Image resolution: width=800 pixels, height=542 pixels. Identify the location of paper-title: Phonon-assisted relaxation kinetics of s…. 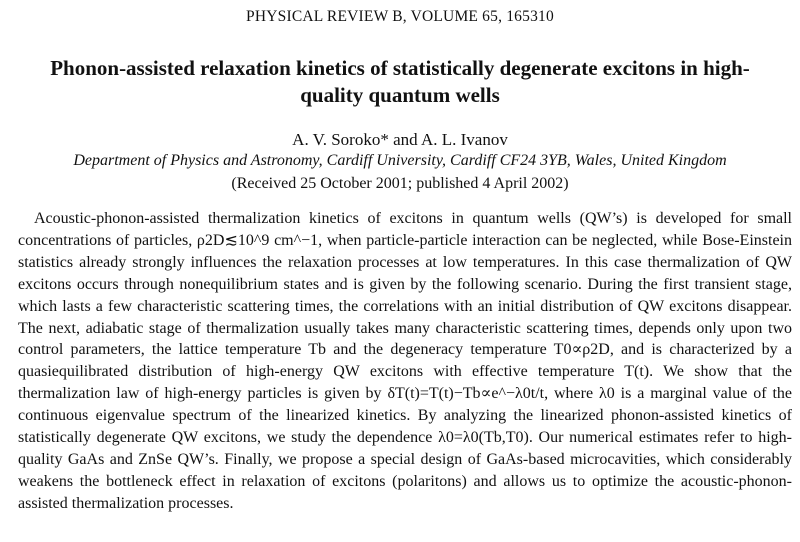
(400, 81).